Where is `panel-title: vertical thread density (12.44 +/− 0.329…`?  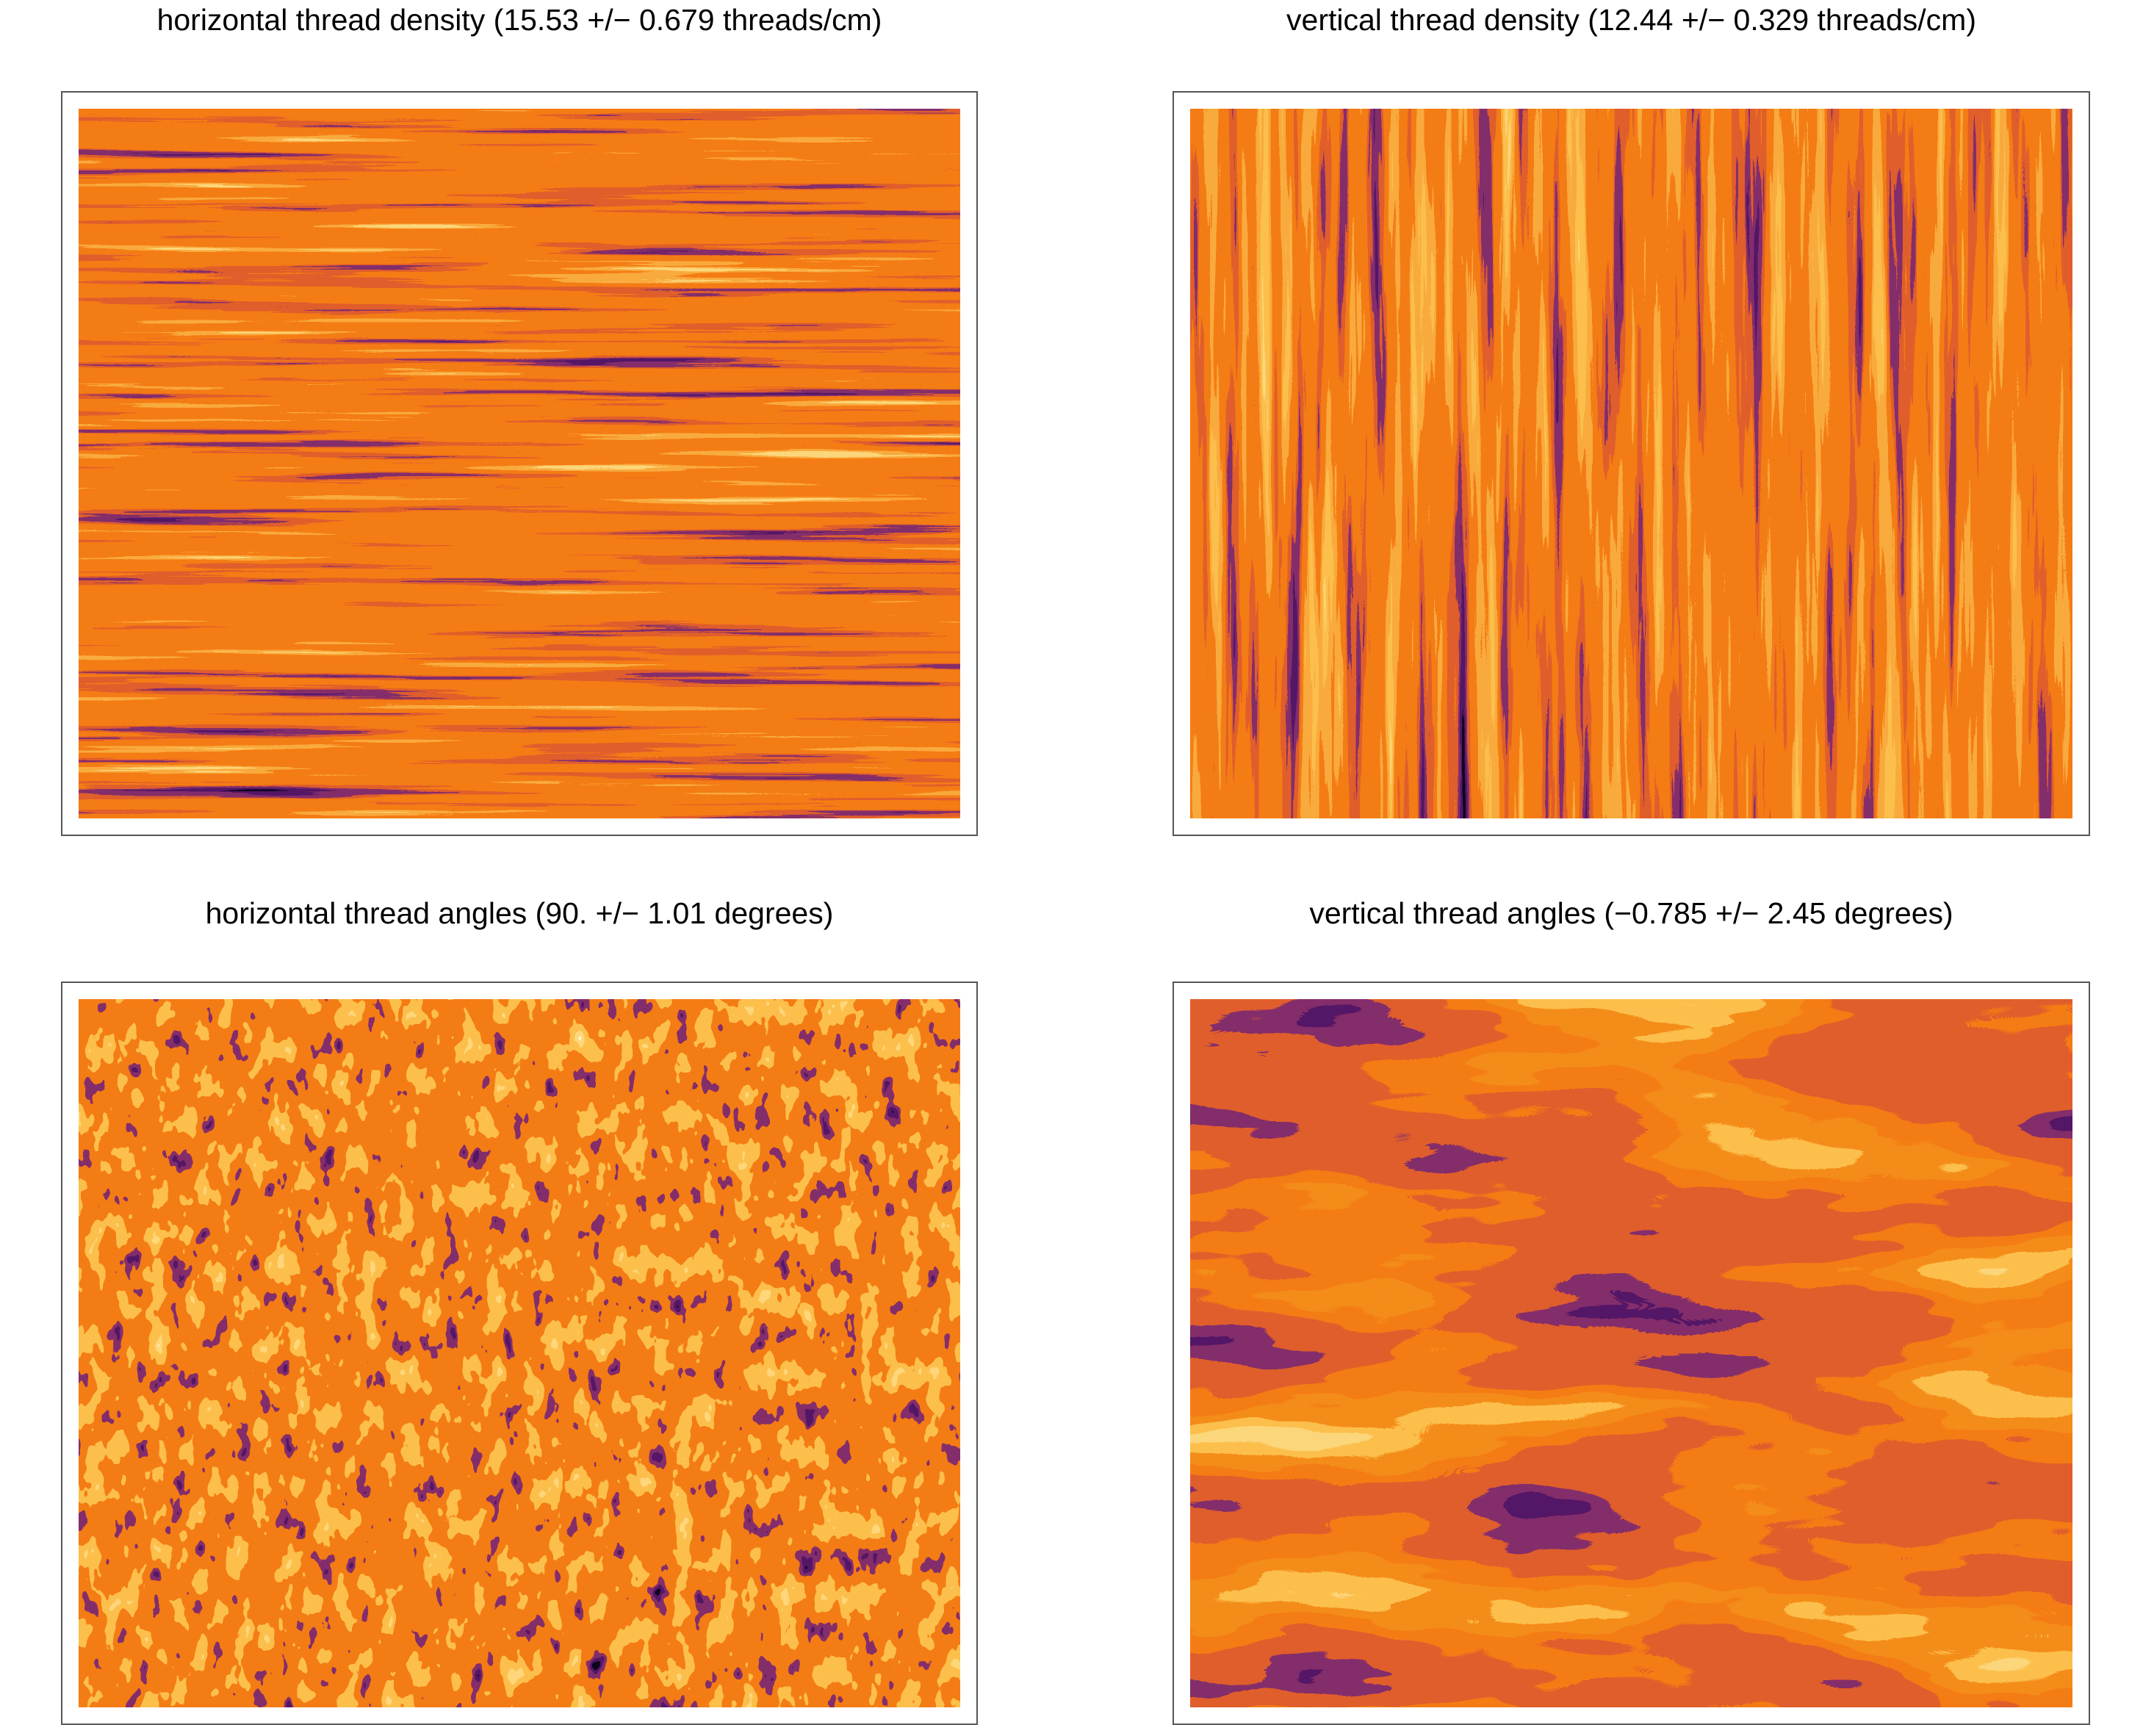
panel-title: vertical thread density (12.44 +/− 0.329… is located at coordinates (1631, 20).